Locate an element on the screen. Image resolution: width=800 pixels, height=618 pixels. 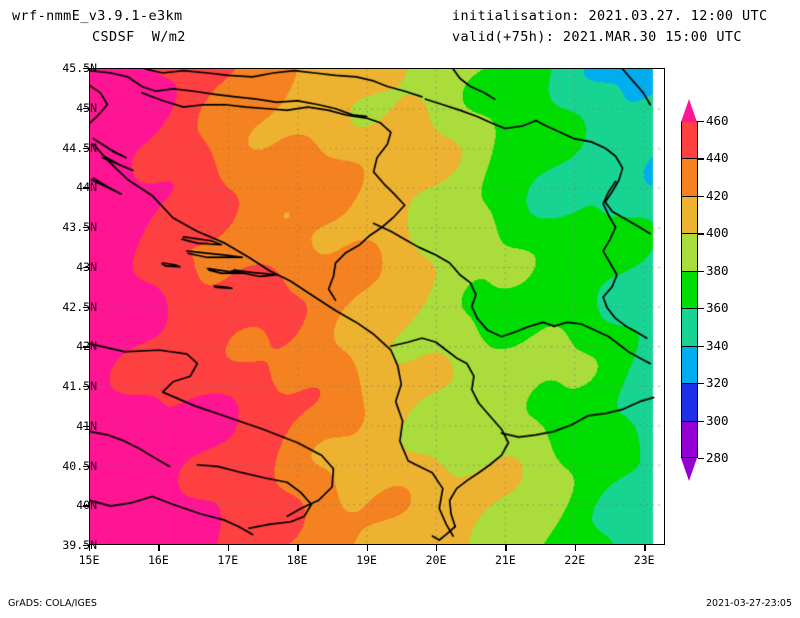
colorbar-tick-label: 420 is located at coordinates (717, 195).